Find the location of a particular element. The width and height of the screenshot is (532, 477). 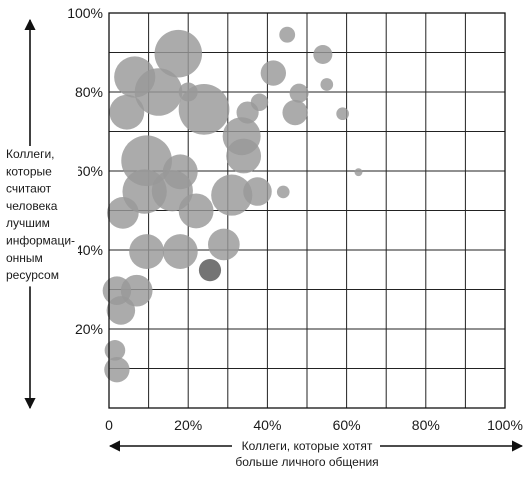

x-tick-label: 80% is located at coordinates (426, 425).